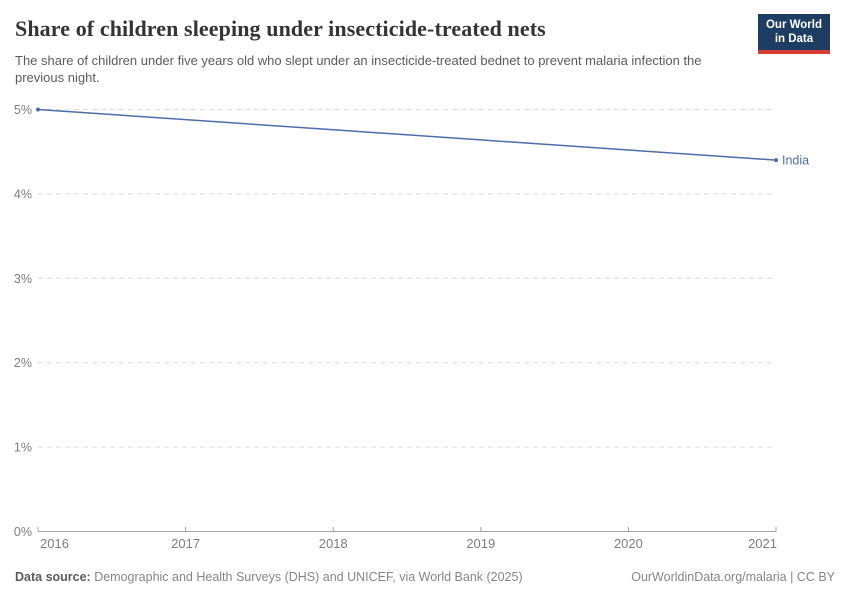  I want to click on owid-logo: Our World in Data, so click(793, 34).